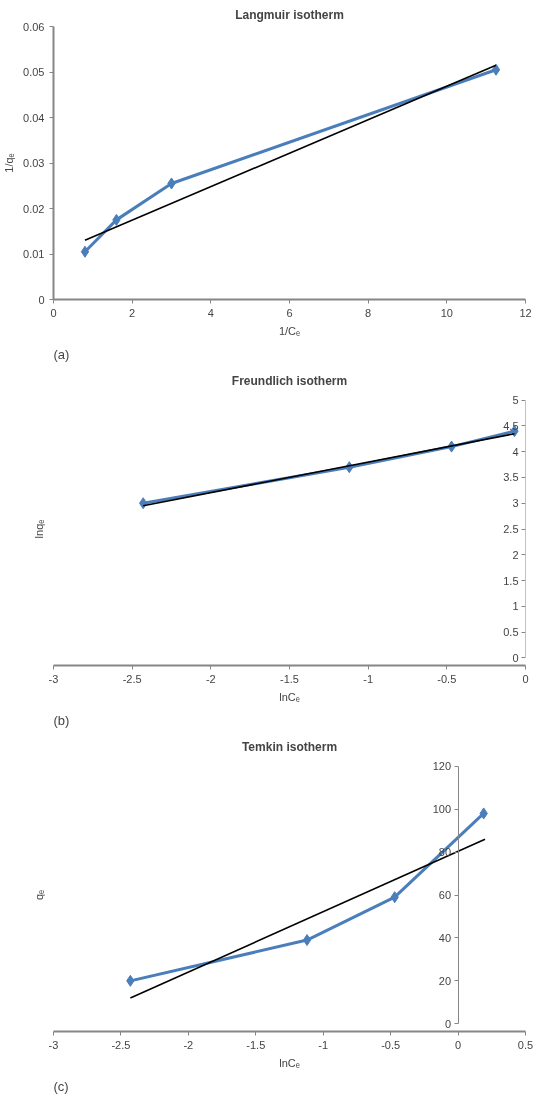  I want to click on y-tick-label: 0.01, so click(34, 254).